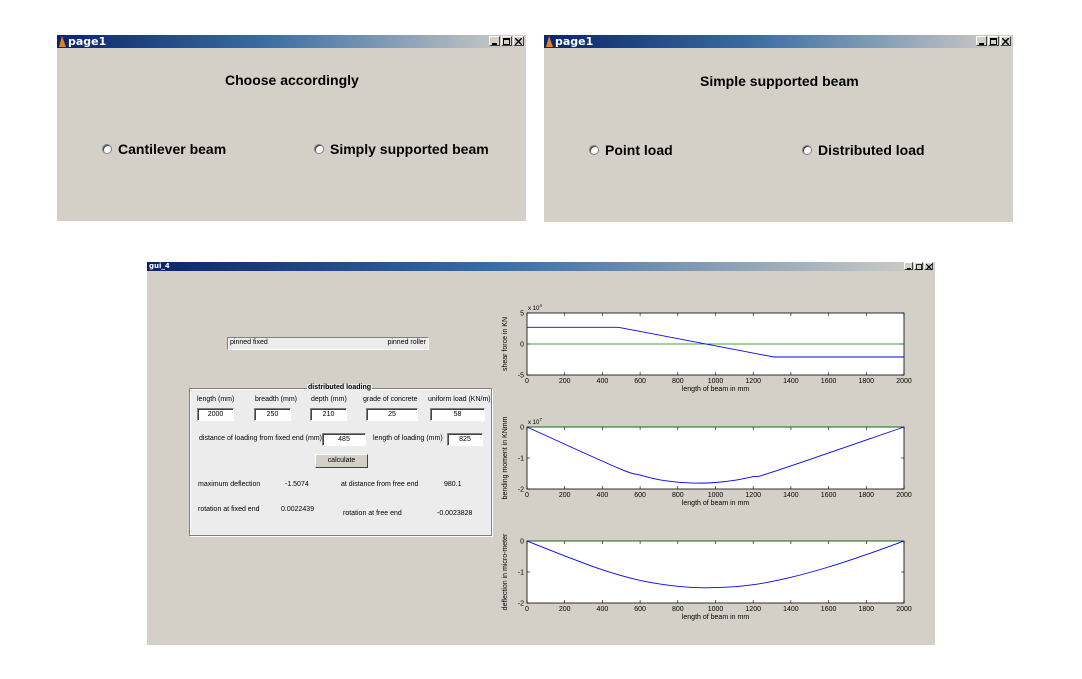 The image size is (1082, 679). I want to click on grade-input: 25, so click(392, 414).